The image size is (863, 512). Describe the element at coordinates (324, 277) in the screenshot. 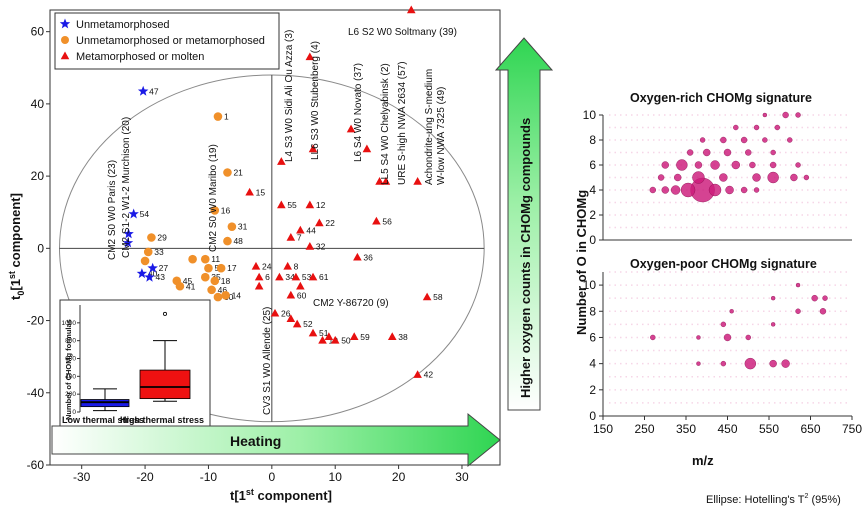

I see `point-label: 61` at that location.